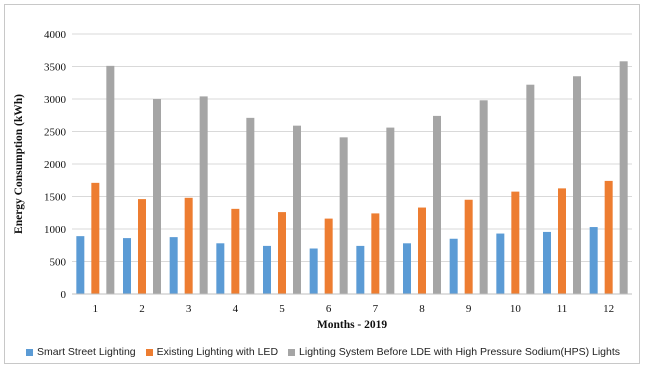  I want to click on legend-label: Smart Street Lighting, so click(86, 352).